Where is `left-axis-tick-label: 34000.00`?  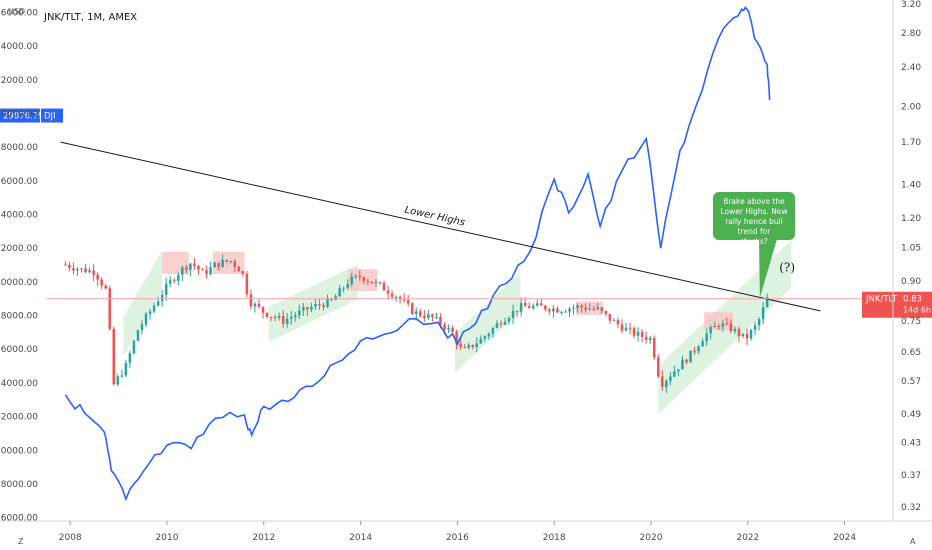 left-axis-tick-label: 34000.00 is located at coordinates (19, 47).